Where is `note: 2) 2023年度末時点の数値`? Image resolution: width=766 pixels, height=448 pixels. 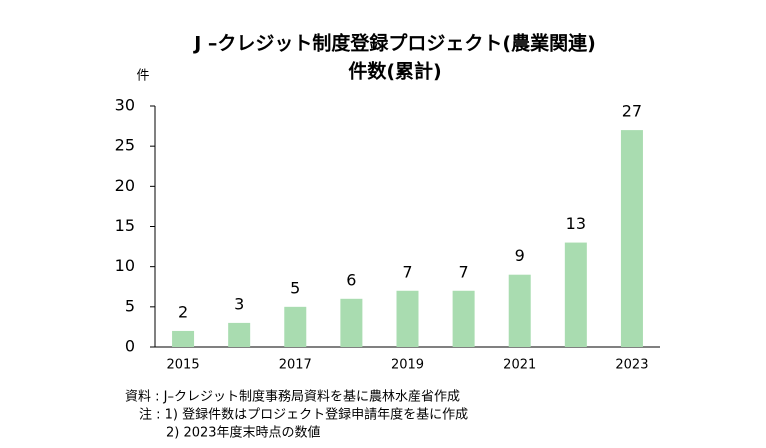 note: 2) 2023年度末時点の数値 is located at coordinates (243, 433).